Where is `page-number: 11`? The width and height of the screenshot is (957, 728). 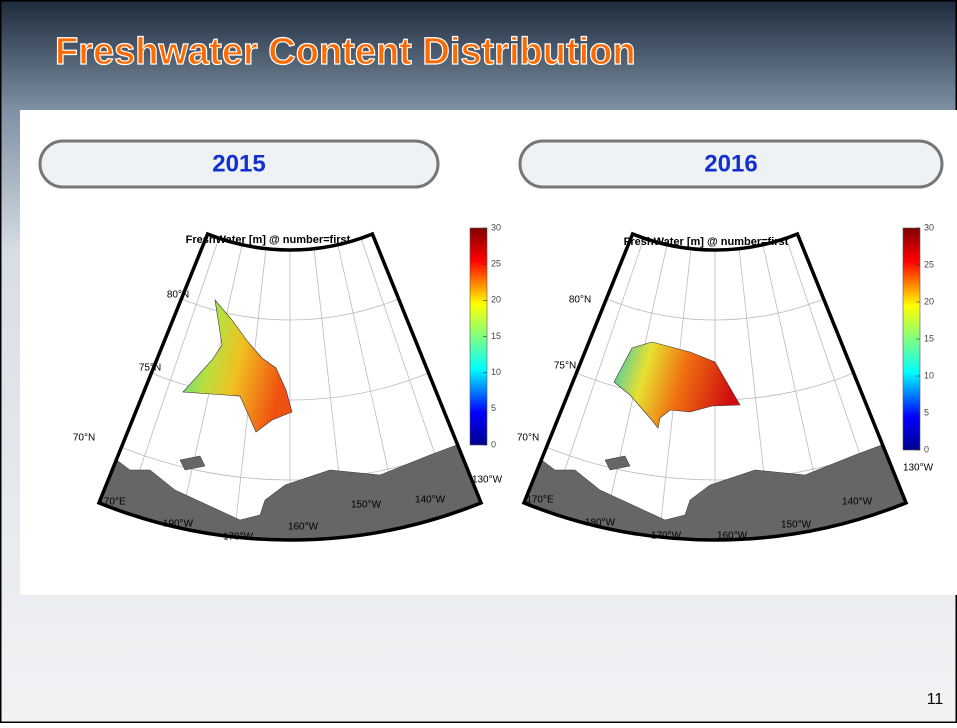 page-number: 11 is located at coordinates (935, 699).